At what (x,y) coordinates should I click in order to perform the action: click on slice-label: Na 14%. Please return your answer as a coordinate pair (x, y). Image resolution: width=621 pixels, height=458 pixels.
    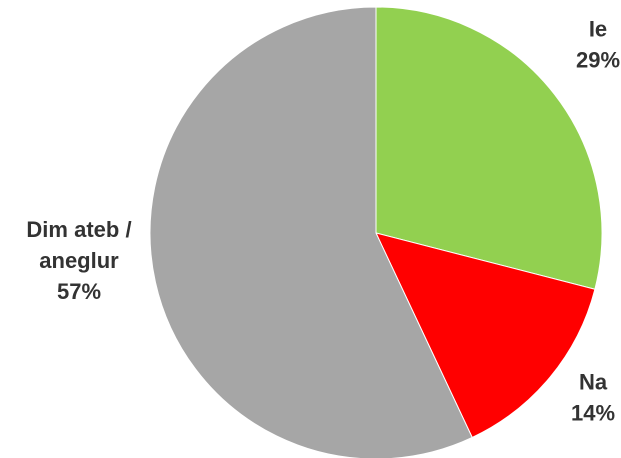
    Looking at the image, I should click on (593, 398).